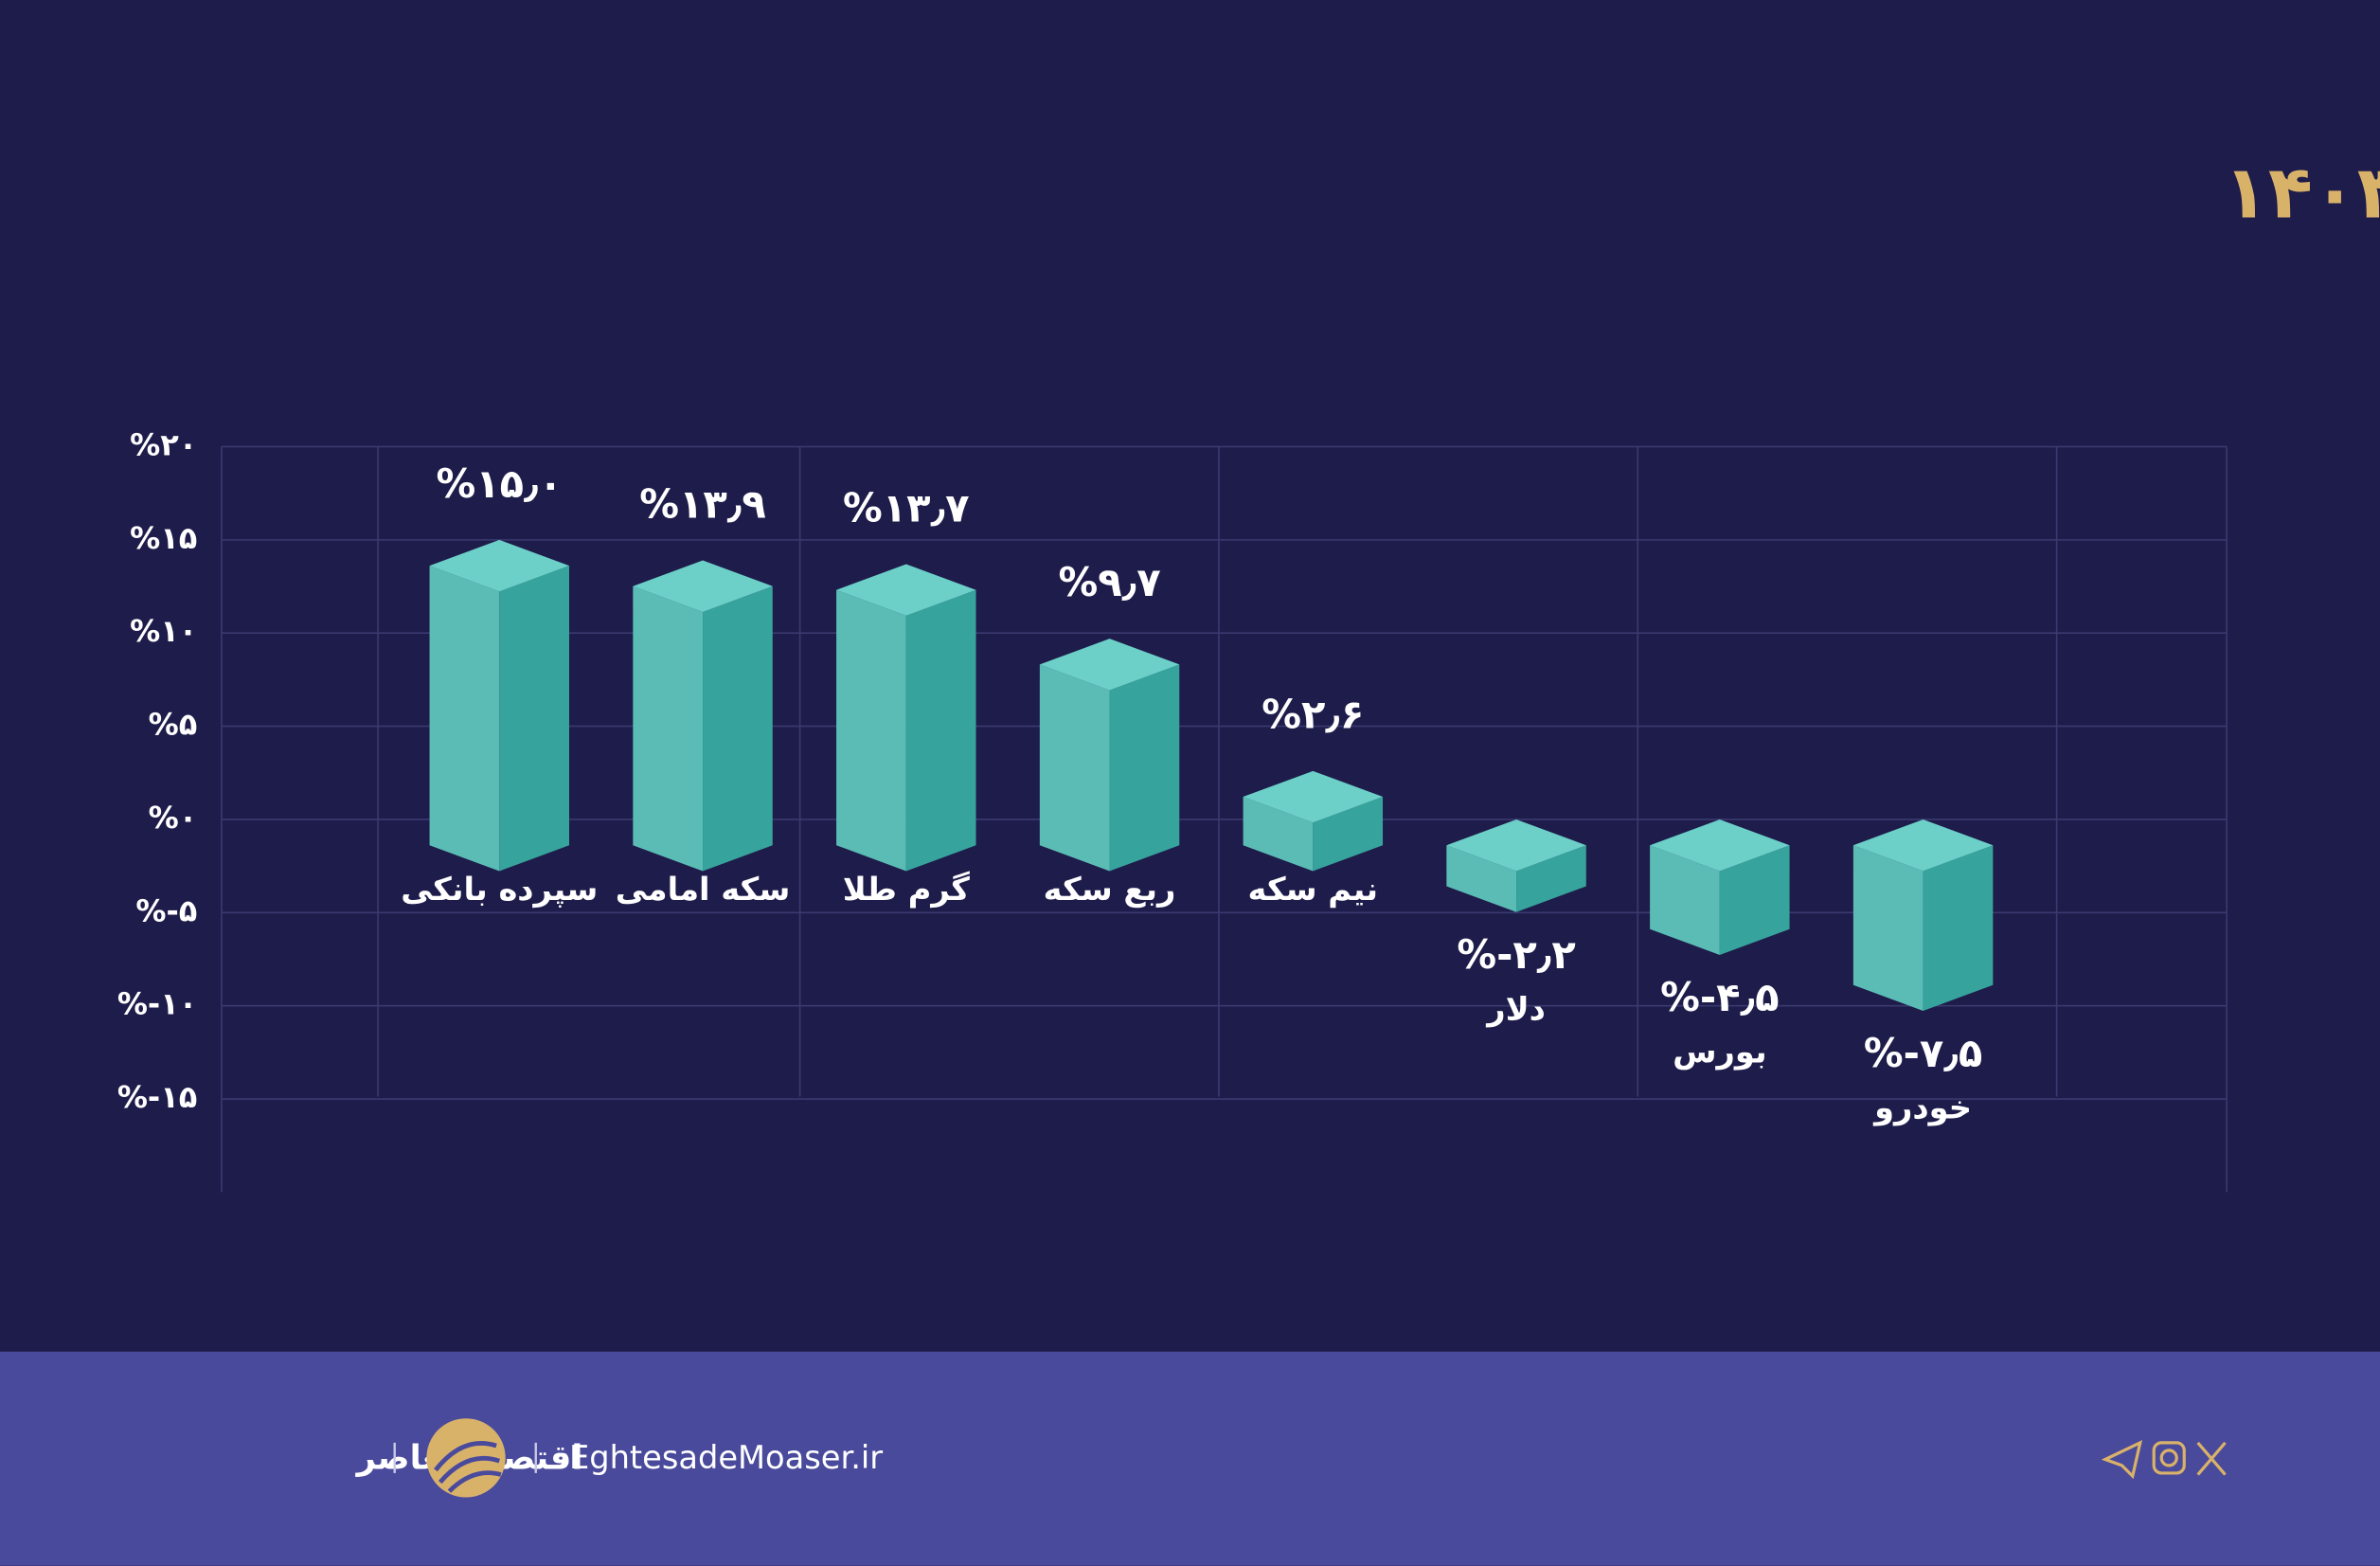 Image resolution: width=2380 pixels, height=1566 pixels. What do you see at coordinates (1922, 1108) in the screenshot?
I see `x-tick-label: خودرو` at bounding box center [1922, 1108].